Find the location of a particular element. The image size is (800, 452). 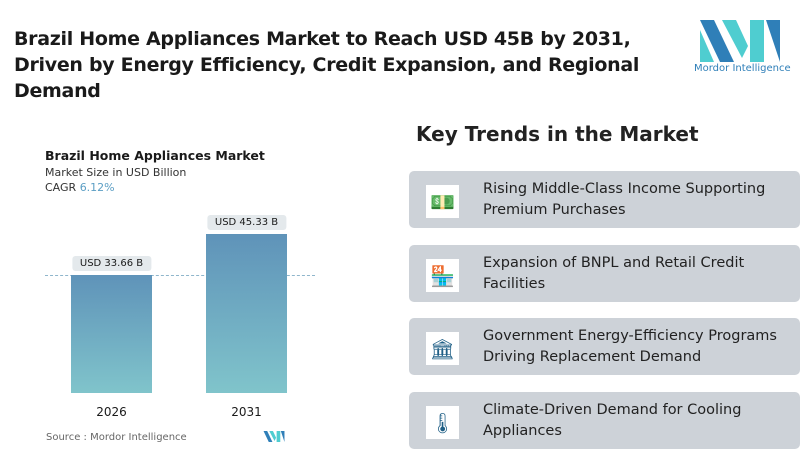

x-tick-label: 2031 is located at coordinates (246, 412).